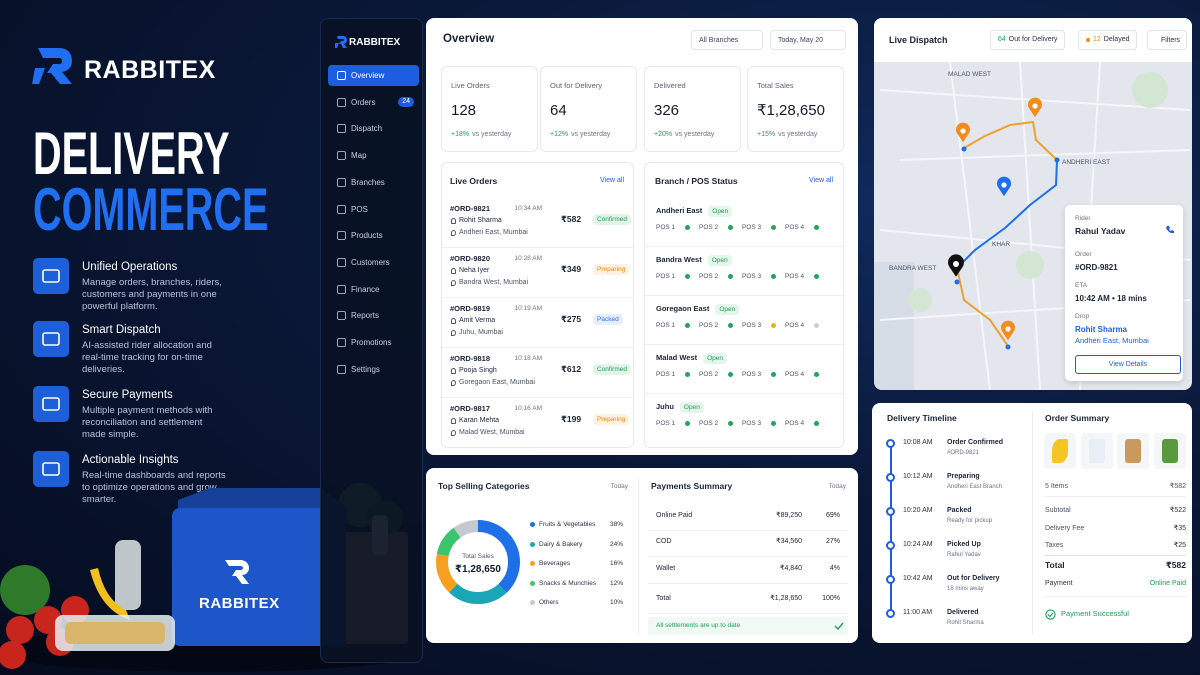 Image resolution: width=1200 pixels, height=675 pixels. I want to click on glyph, so click(51, 404).